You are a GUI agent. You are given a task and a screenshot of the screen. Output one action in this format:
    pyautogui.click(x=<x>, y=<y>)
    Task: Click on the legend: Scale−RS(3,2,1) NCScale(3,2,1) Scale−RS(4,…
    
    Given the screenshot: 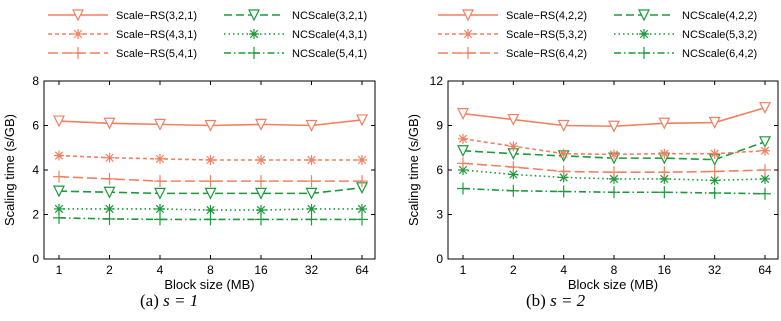 What is the action you would take?
    pyautogui.click(x=207, y=34)
    